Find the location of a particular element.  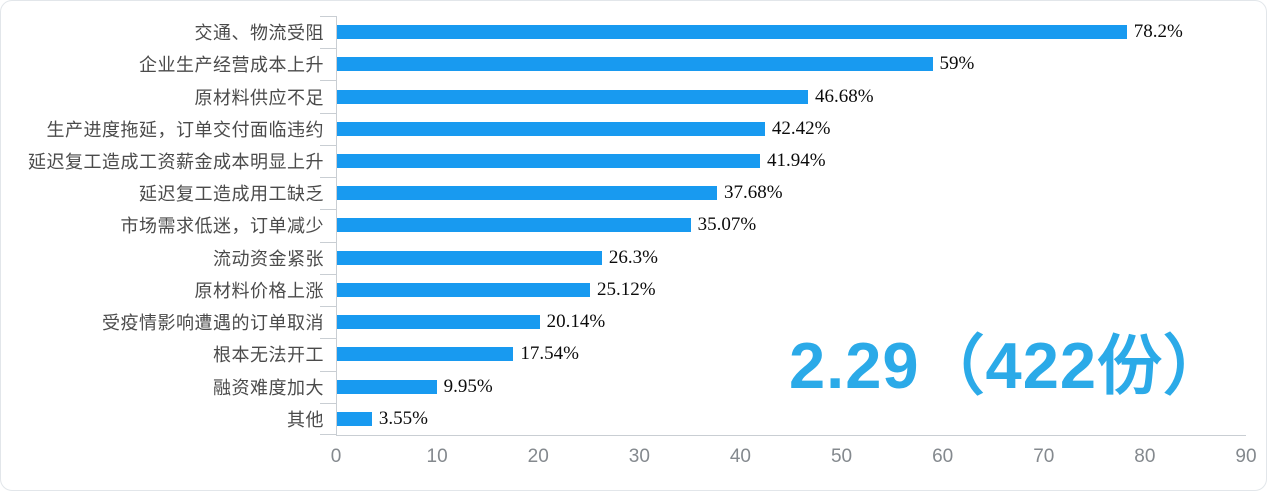

bar-track: 46.68% is located at coordinates (791, 96).